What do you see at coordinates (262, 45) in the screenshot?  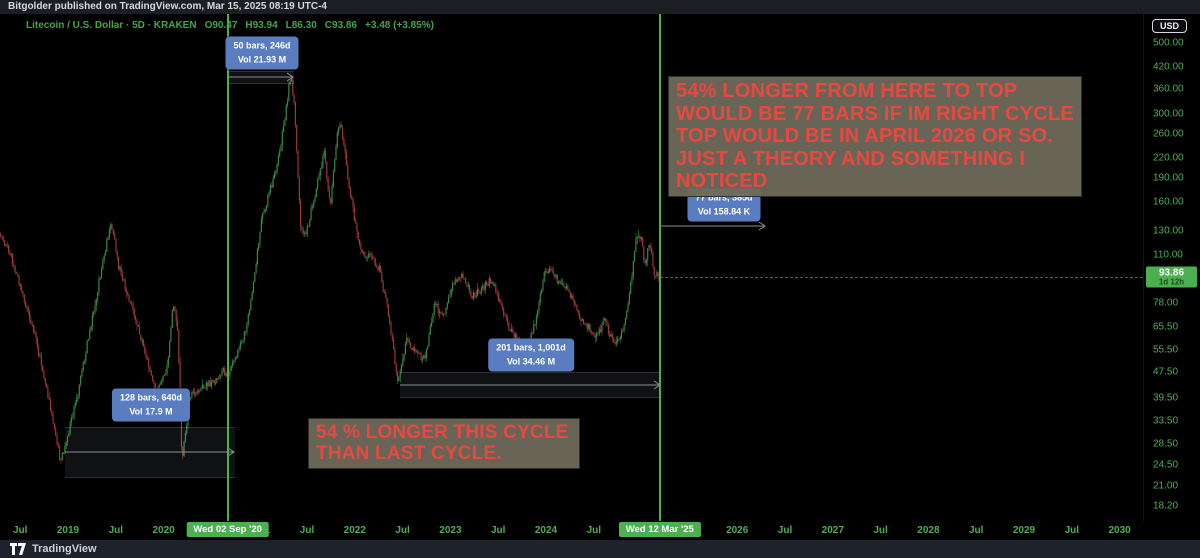 I see `measure-bars-text: 50 bars, 246d` at bounding box center [262, 45].